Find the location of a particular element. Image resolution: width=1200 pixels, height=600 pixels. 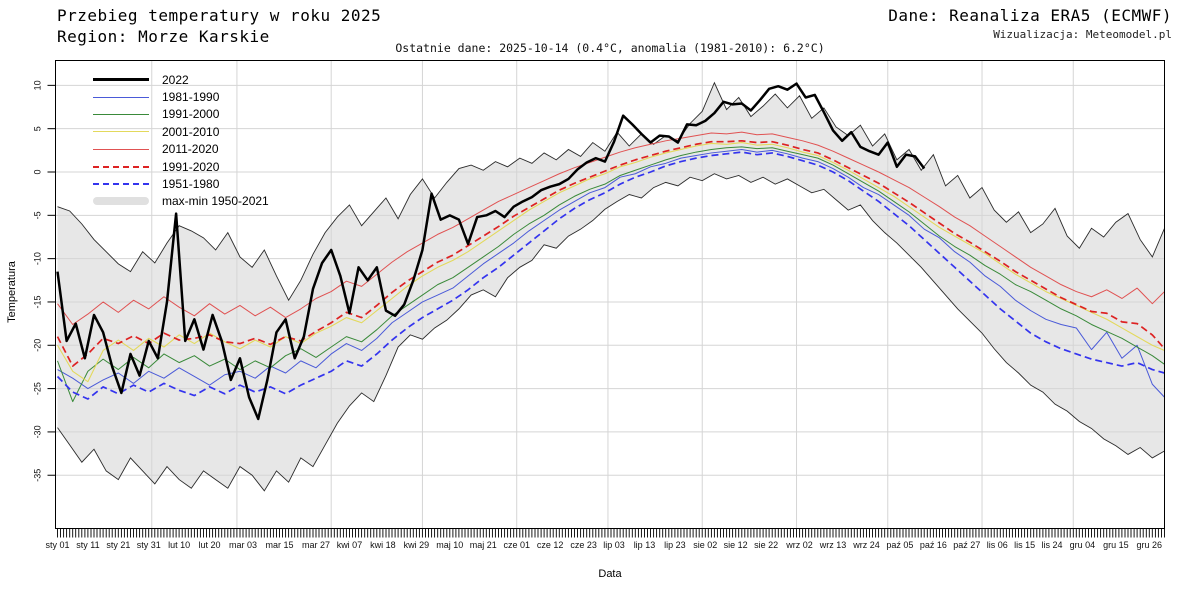

legend-item: 1951-1980 is located at coordinates (181, 183).